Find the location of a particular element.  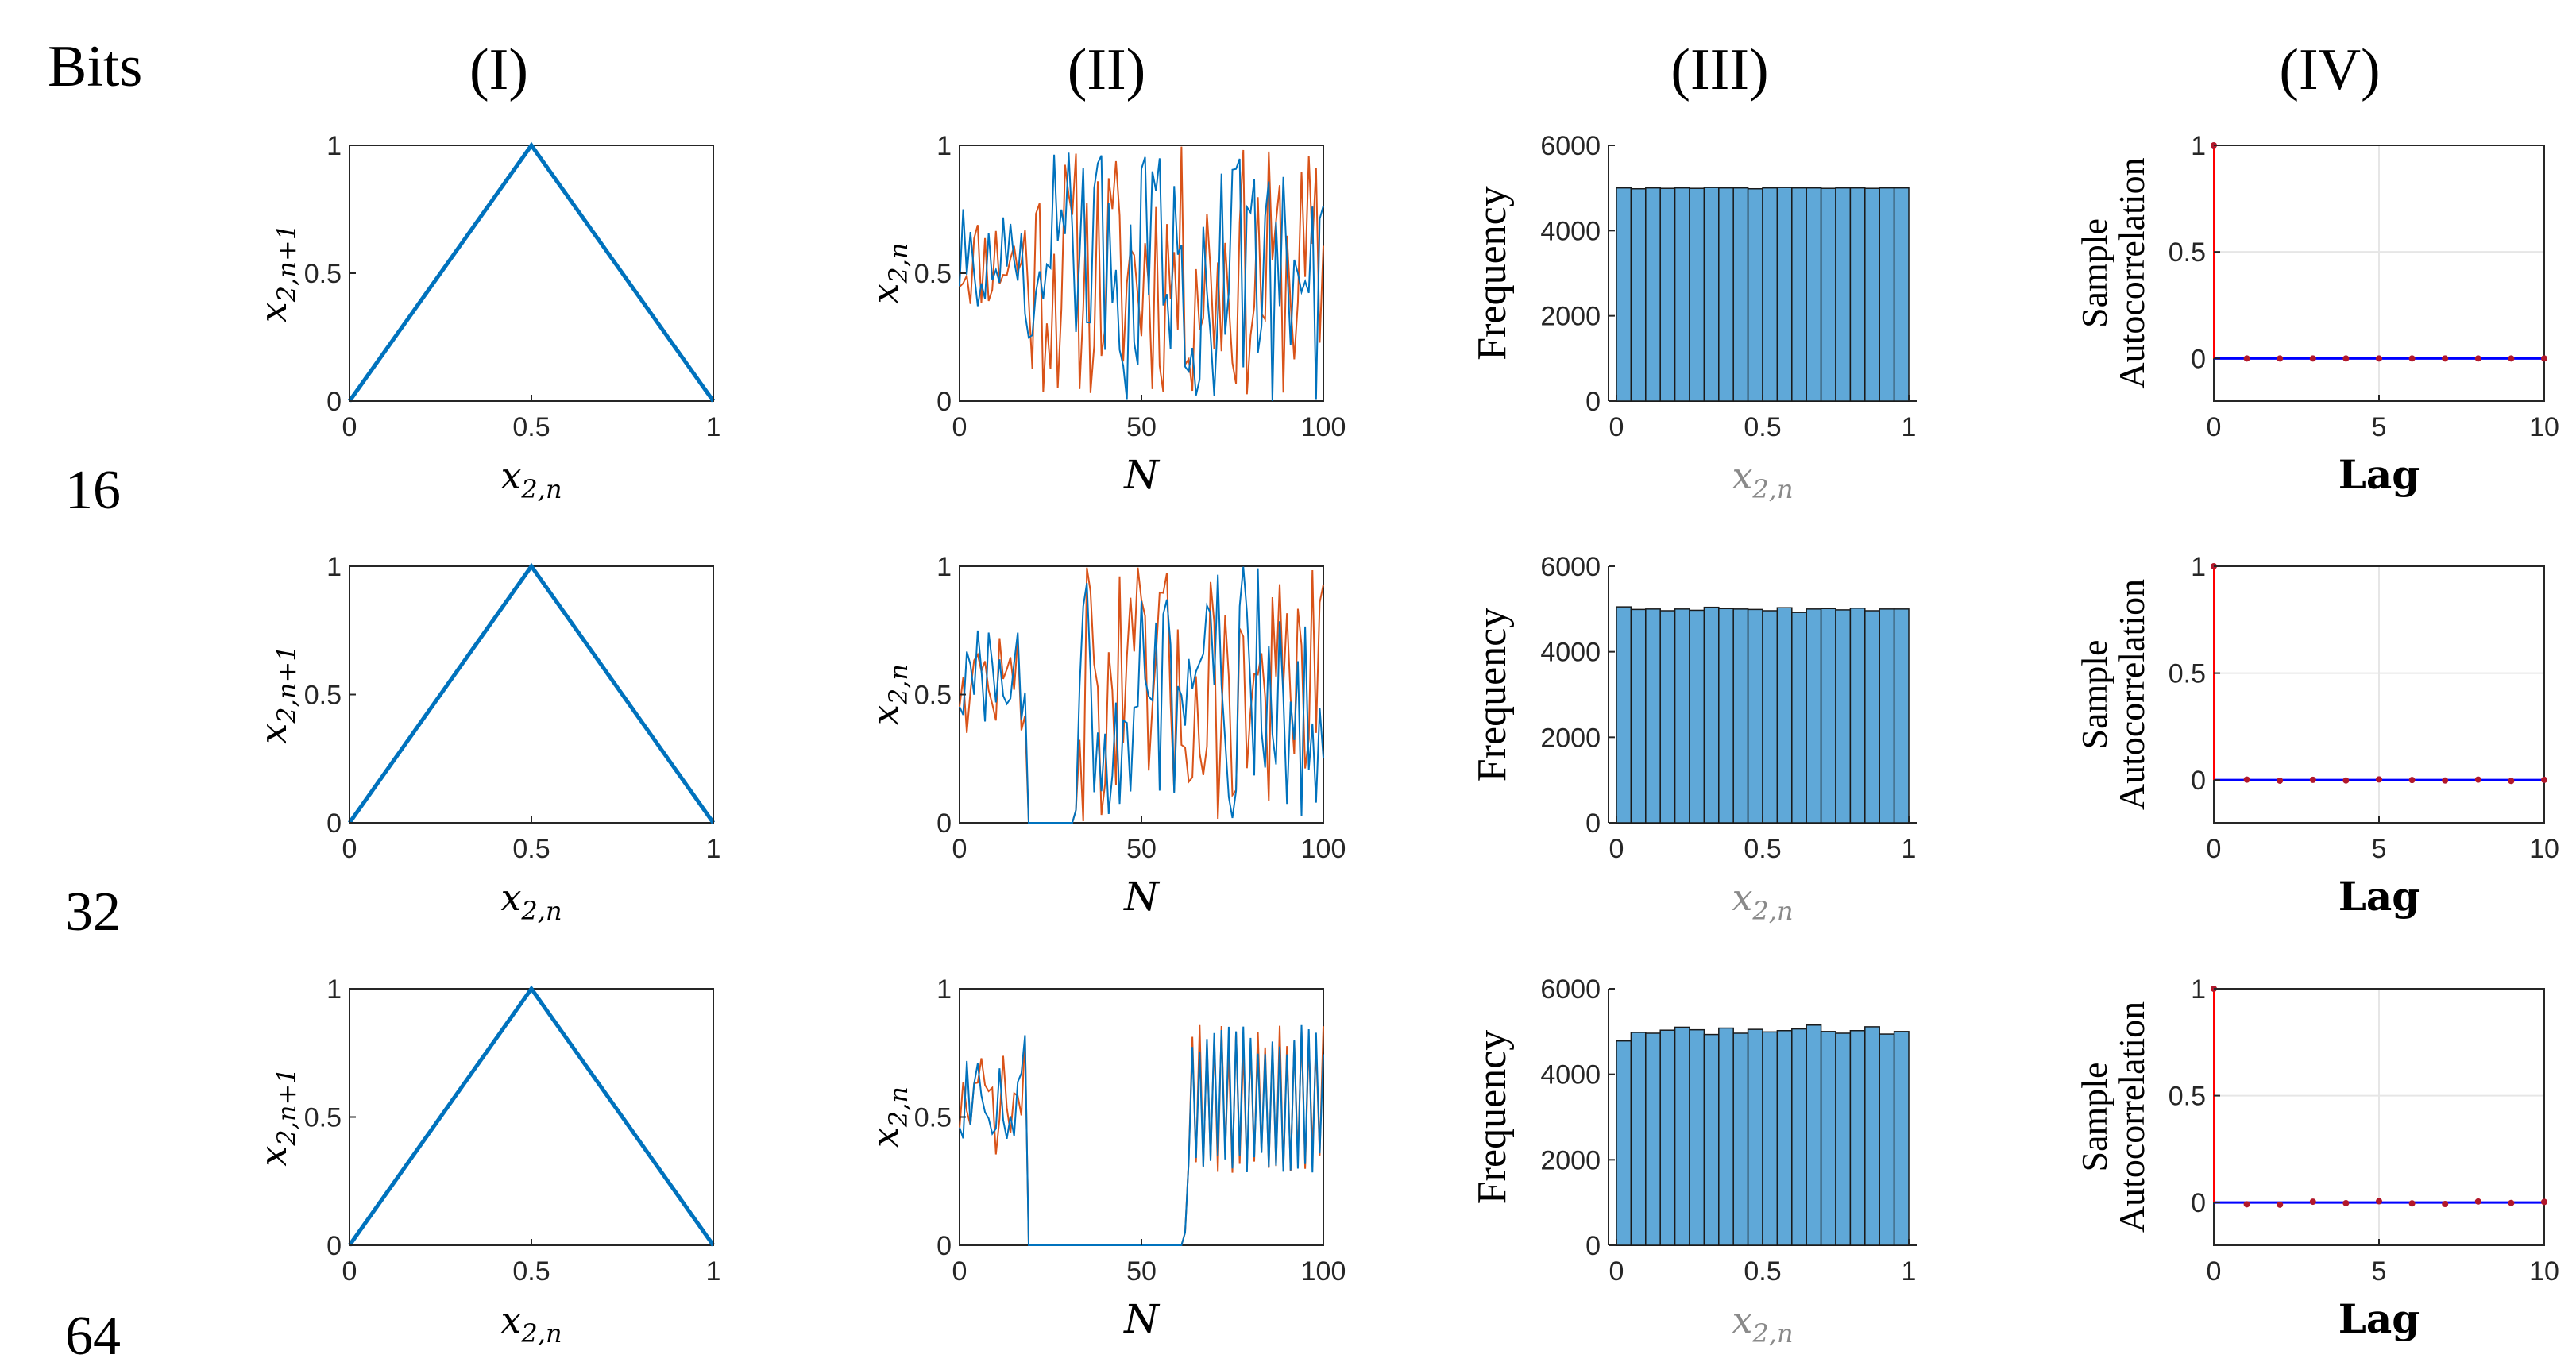

acf-panel-1-xtick-label: 10 is located at coordinates (2544, 427).